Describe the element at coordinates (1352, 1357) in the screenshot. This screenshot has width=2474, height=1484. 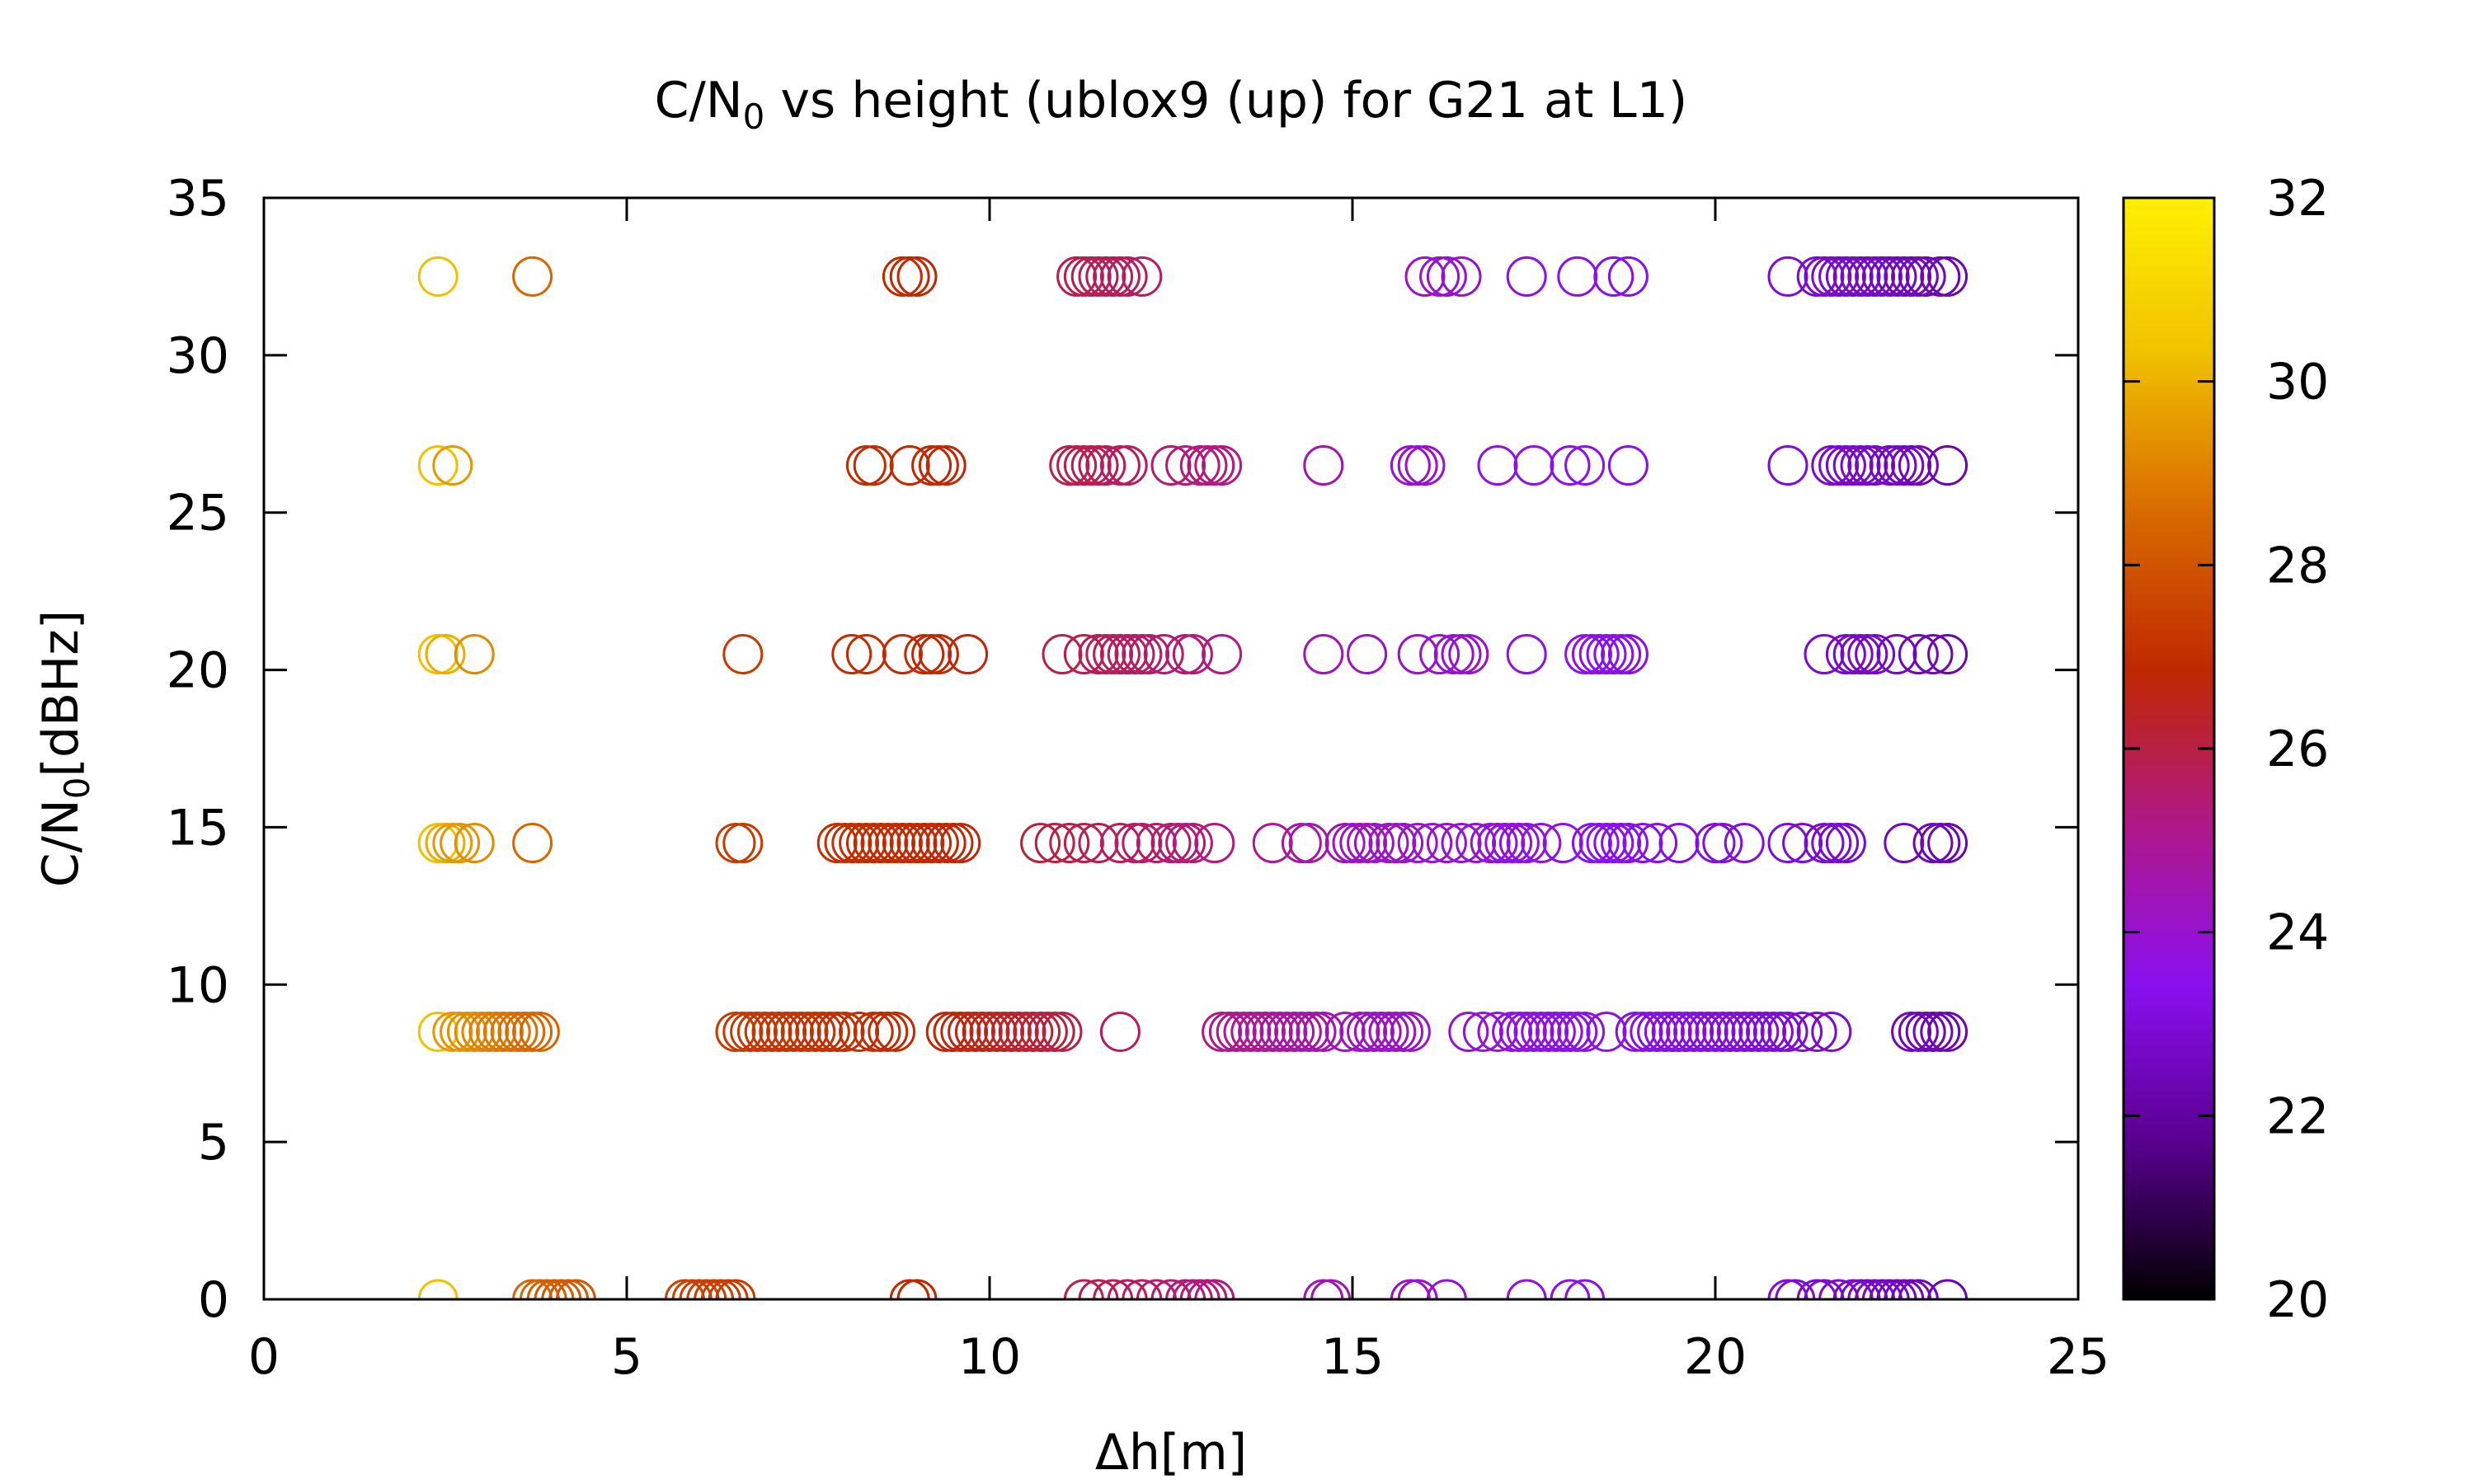
I see `x-tick-label: 15` at that location.